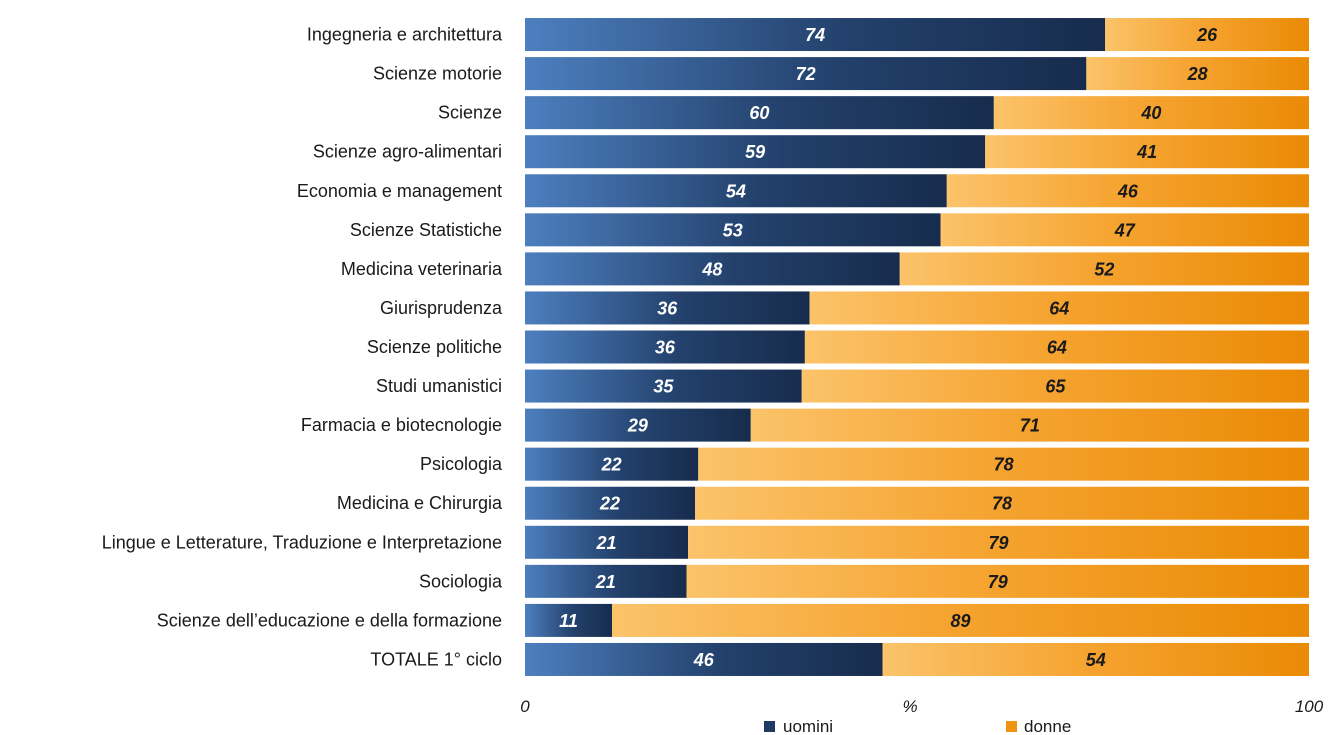 The width and height of the screenshot is (1328, 735). What do you see at coordinates (436, 659) in the screenshot?
I see `category-label: TOTALE 1° ciclo` at bounding box center [436, 659].